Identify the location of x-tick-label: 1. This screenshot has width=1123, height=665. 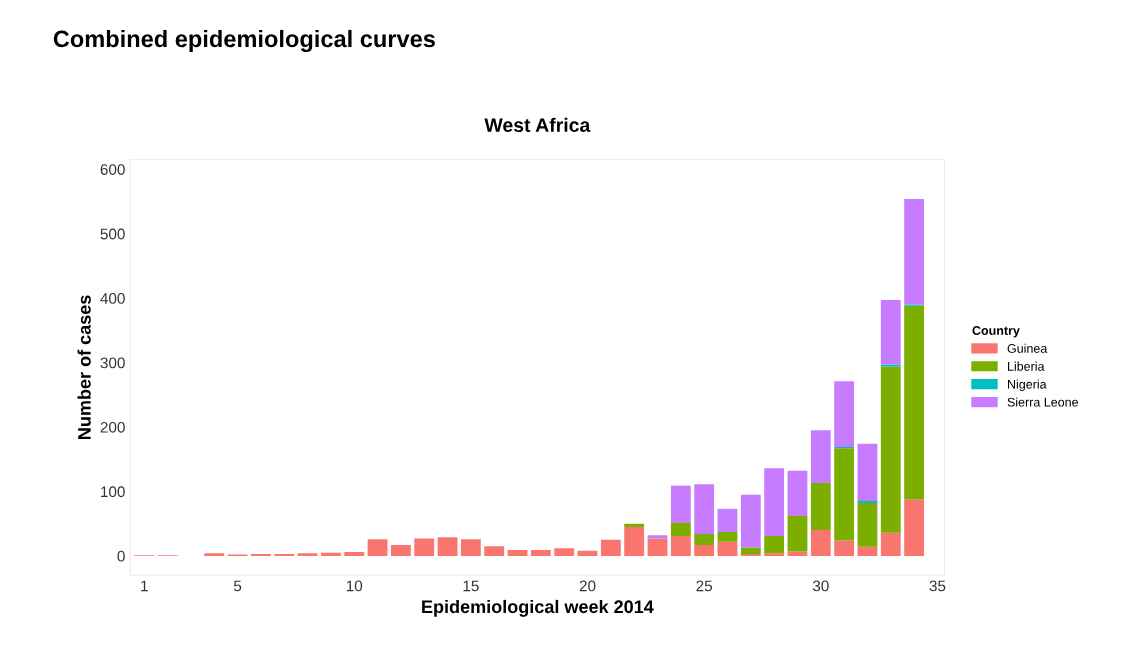
(144, 586).